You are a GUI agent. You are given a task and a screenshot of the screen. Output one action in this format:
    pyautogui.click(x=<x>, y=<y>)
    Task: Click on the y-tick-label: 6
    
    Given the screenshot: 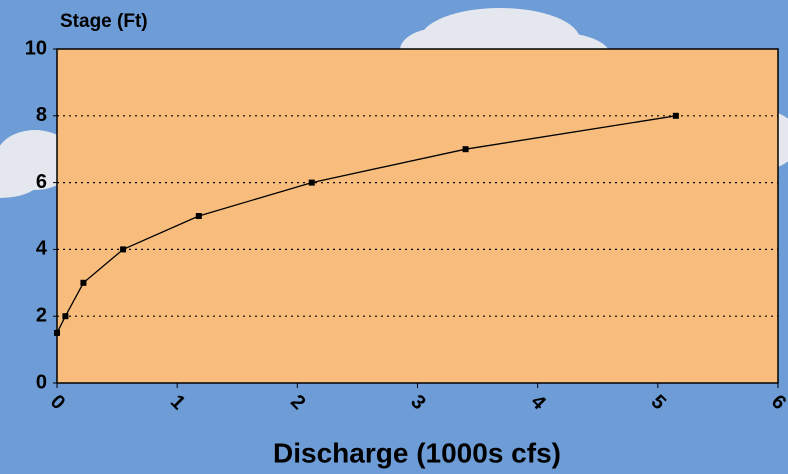 What is the action you would take?
    pyautogui.click(x=41, y=182)
    